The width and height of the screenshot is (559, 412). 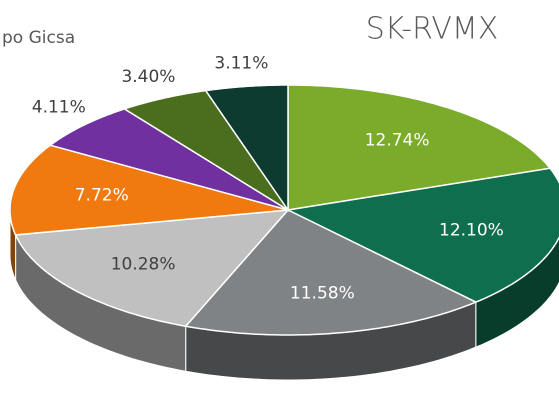 I want to click on data-label: 4.11%, so click(x=59, y=107).